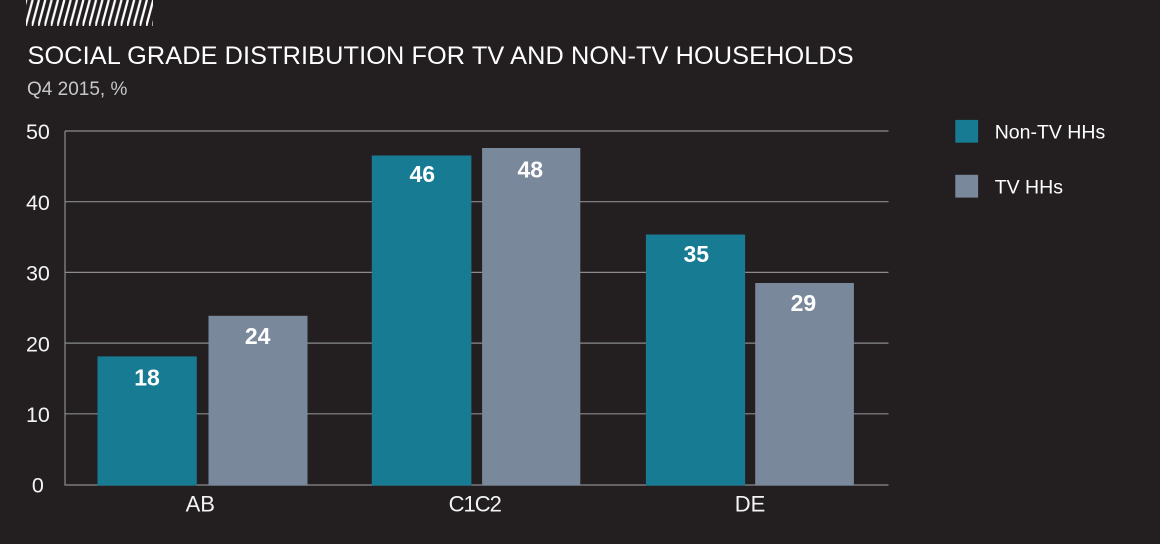 Image resolution: width=1160 pixels, height=544 pixels. I want to click on svg-text: 10, so click(38, 415).